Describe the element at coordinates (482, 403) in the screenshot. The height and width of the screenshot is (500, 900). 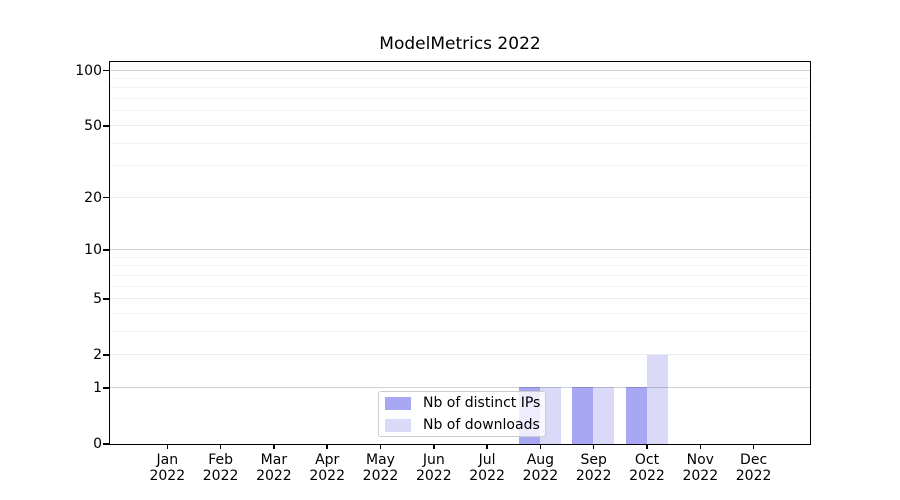
I see `legend-label-distinct-ips: Nb of distinct IPs` at that location.